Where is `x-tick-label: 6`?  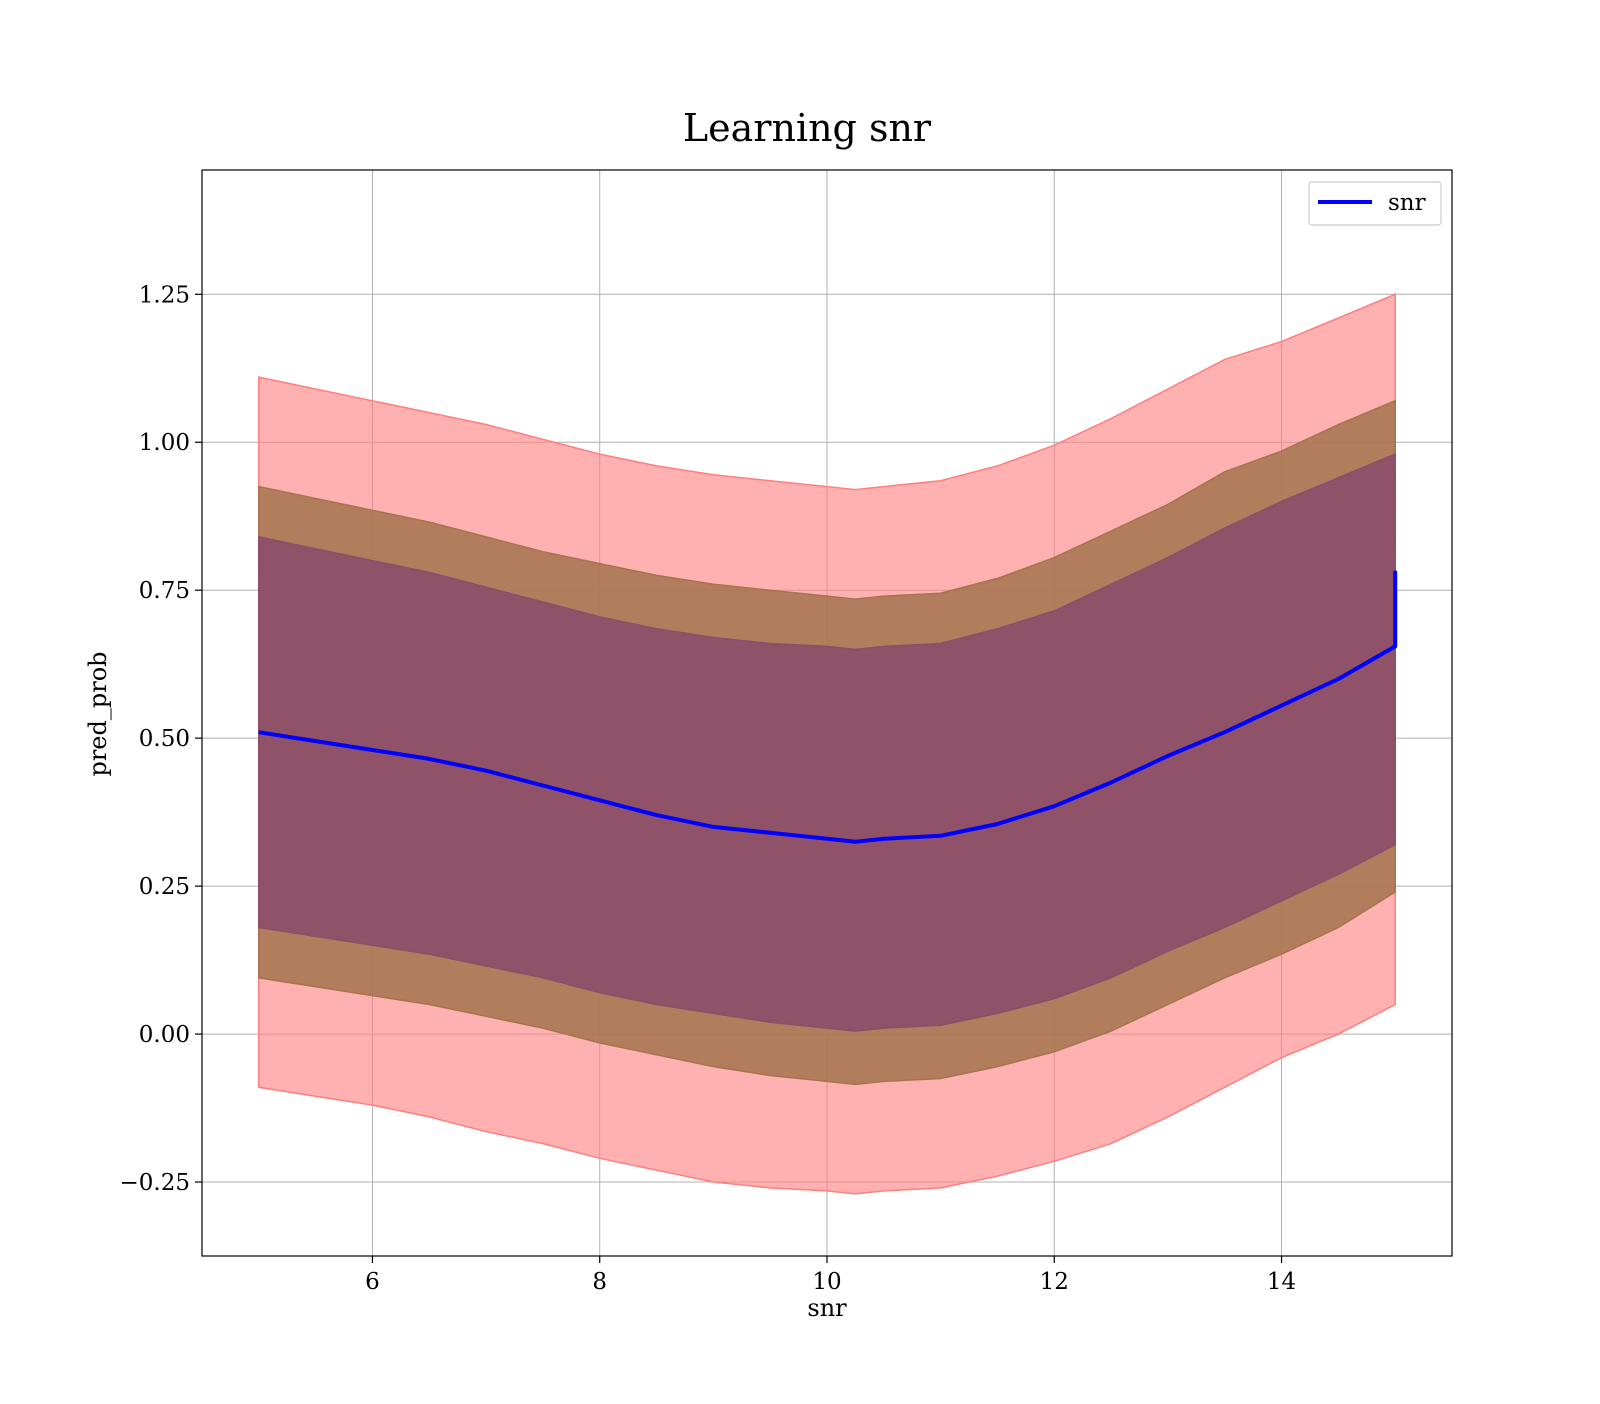
x-tick-label: 6 is located at coordinates (372, 1282).